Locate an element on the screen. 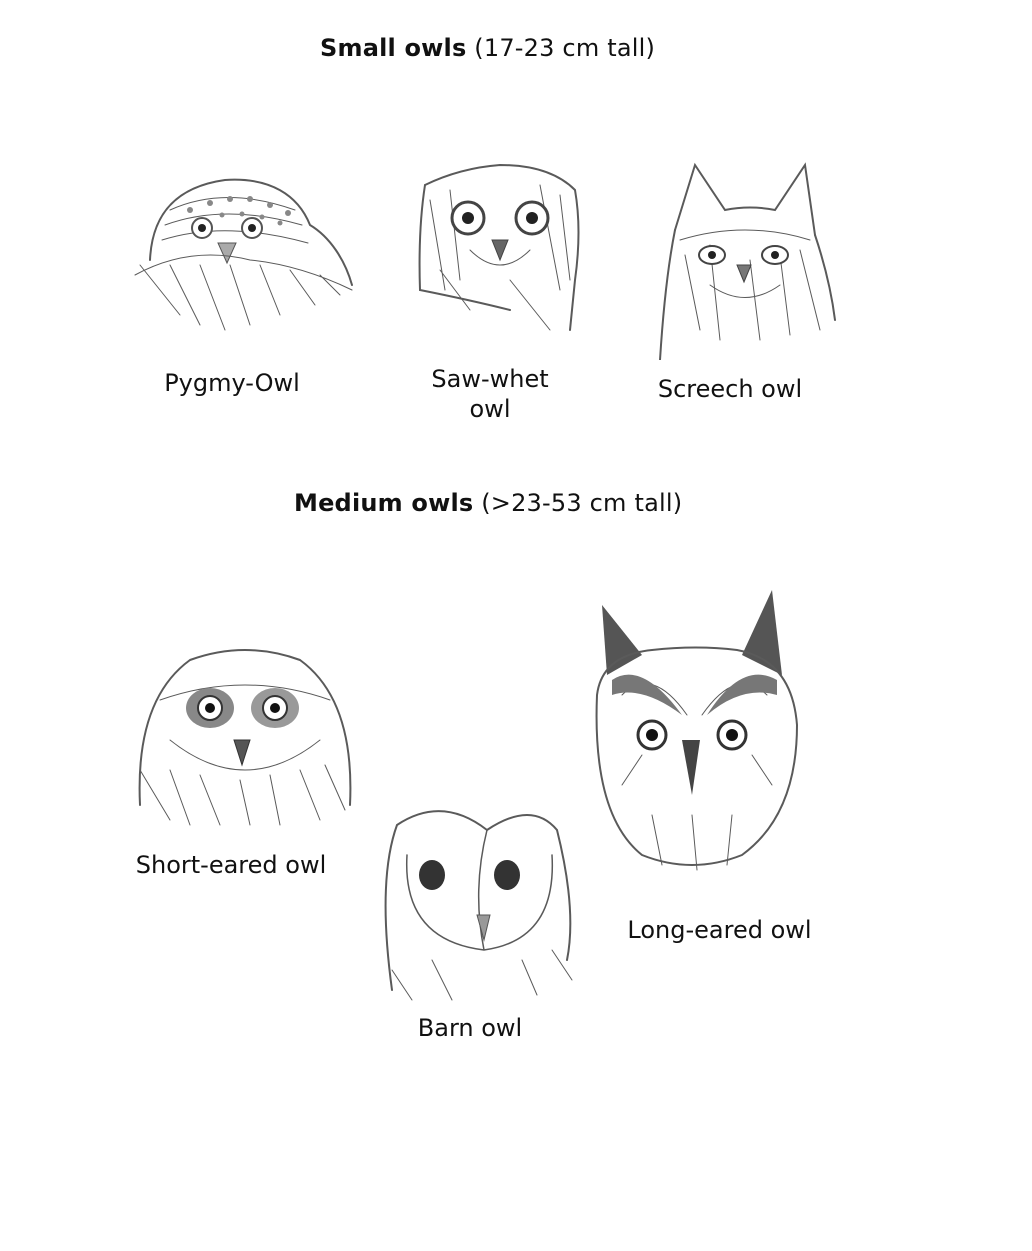 Image resolution: width=1032 pixels, height=1251 pixels. screech-owl-sketch is located at coordinates (747, 261).